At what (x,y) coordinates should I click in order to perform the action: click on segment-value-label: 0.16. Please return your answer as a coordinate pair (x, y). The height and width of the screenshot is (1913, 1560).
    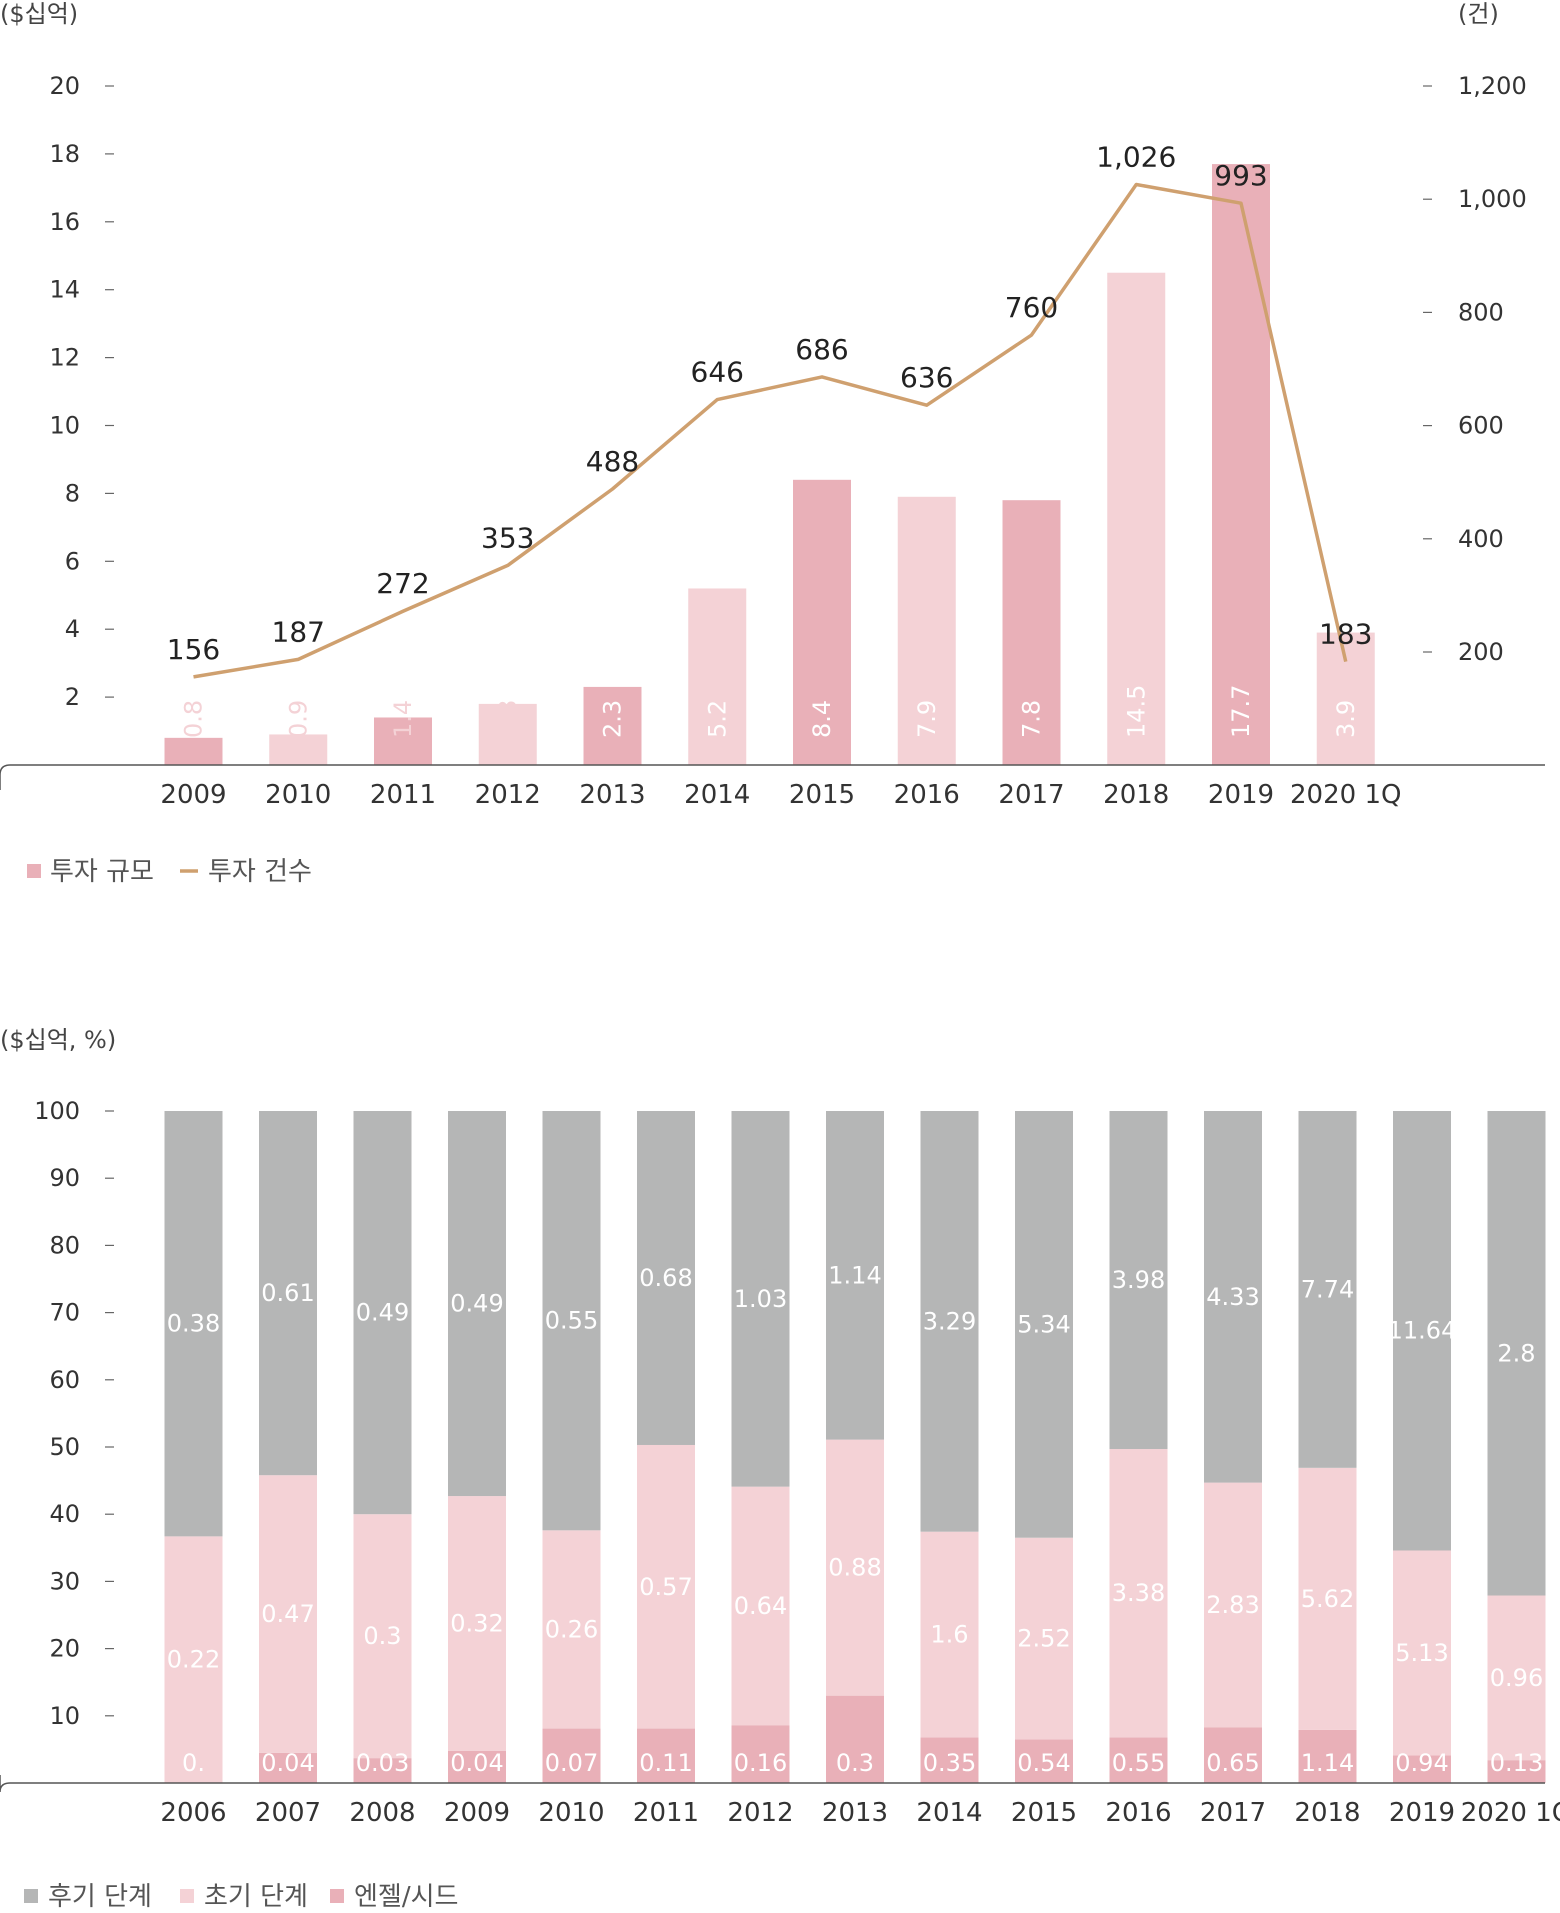
    Looking at the image, I should click on (760, 1763).